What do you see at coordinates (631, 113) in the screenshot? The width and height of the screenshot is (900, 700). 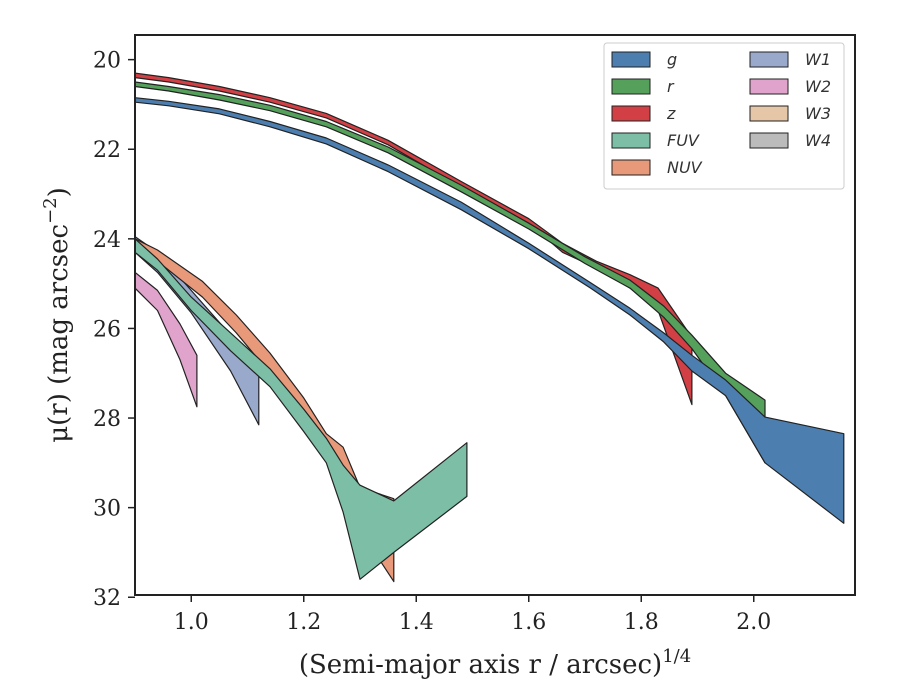 I see `legend-swatch-z` at bounding box center [631, 113].